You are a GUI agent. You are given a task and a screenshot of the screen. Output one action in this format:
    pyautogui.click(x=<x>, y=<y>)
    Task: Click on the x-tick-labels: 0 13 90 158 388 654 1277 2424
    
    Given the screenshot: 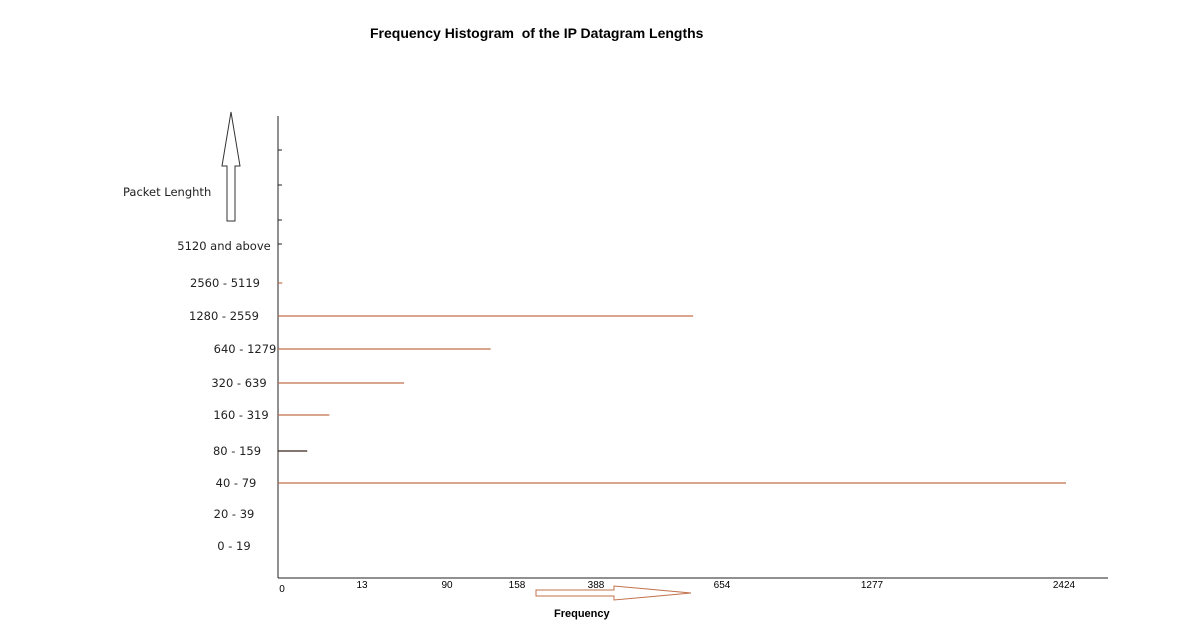 What is the action you would take?
    pyautogui.click(x=677, y=587)
    